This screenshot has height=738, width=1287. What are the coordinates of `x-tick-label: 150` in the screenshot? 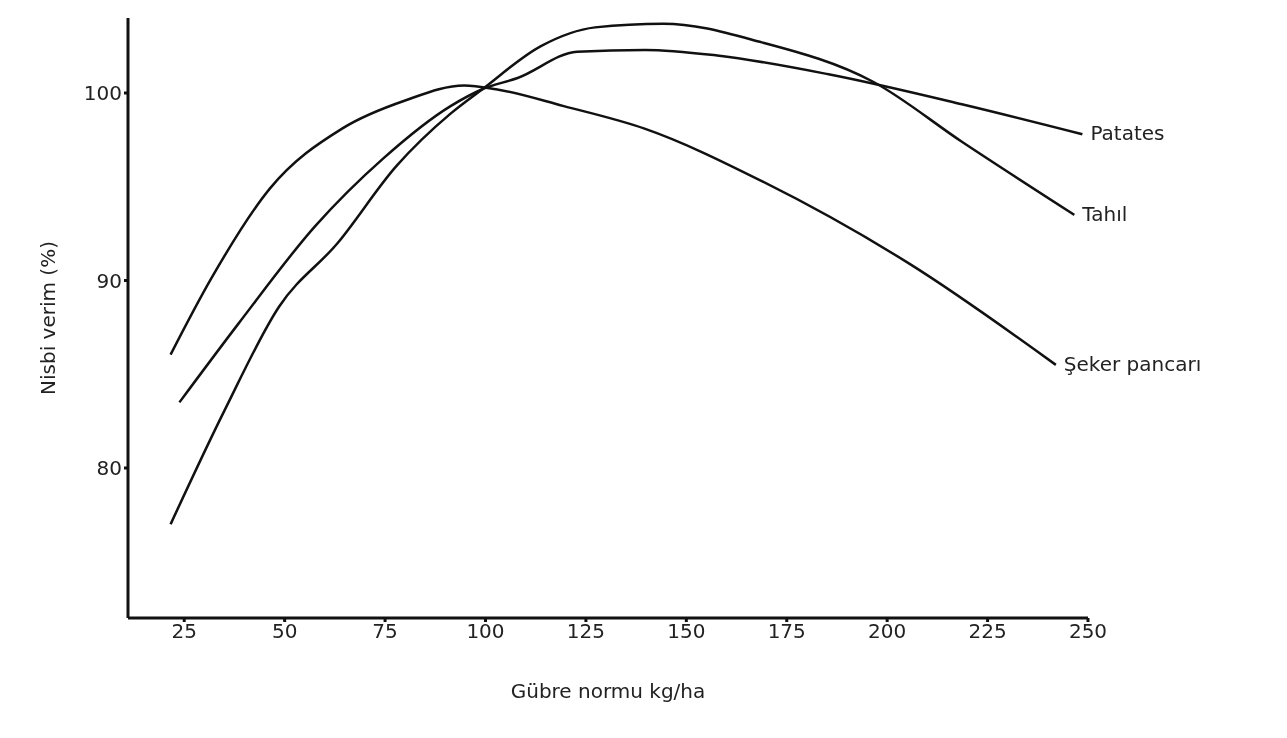 It's located at (686, 631).